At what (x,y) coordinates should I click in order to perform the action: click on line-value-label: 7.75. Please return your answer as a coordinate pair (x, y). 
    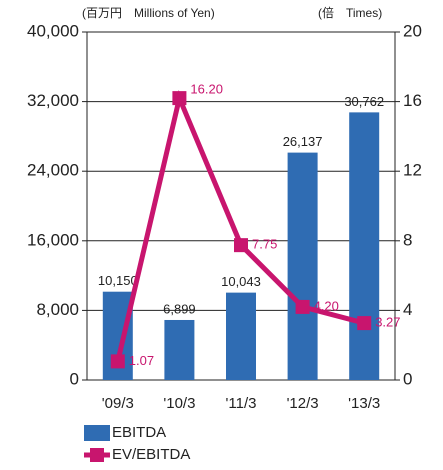
    Looking at the image, I should click on (264, 244).